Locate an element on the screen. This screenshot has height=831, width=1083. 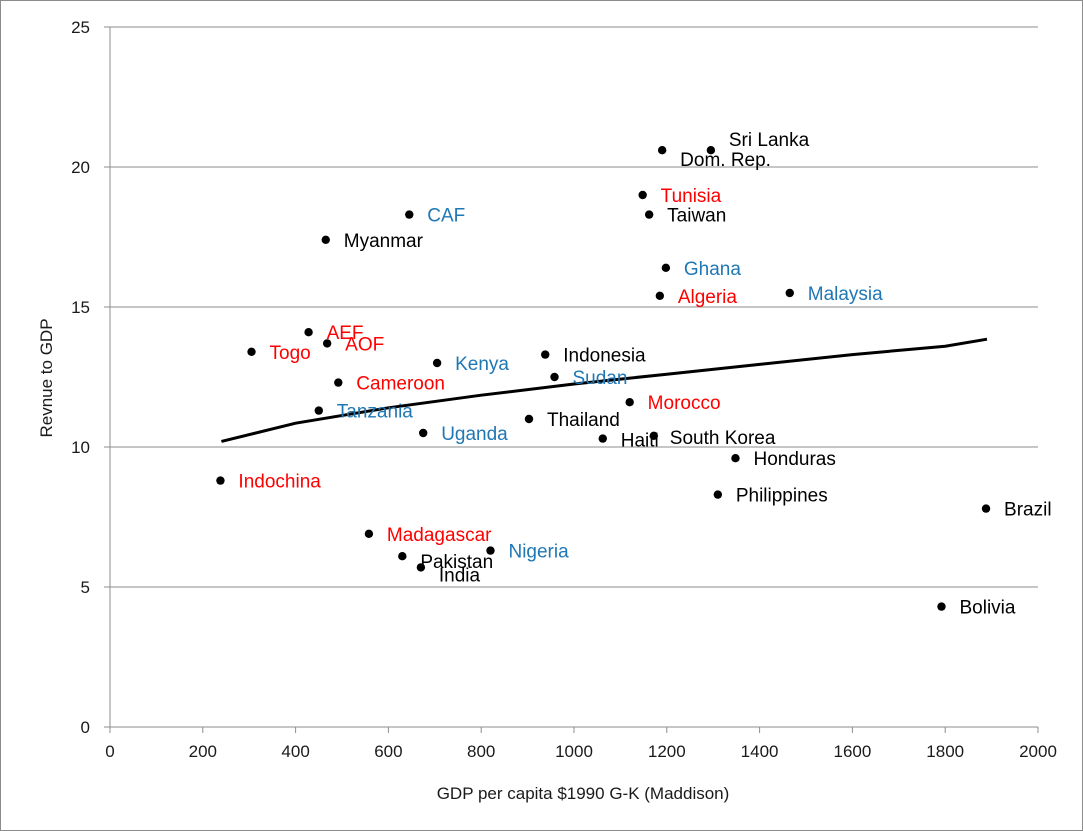
point-label: Nigeria is located at coordinates (538, 552).